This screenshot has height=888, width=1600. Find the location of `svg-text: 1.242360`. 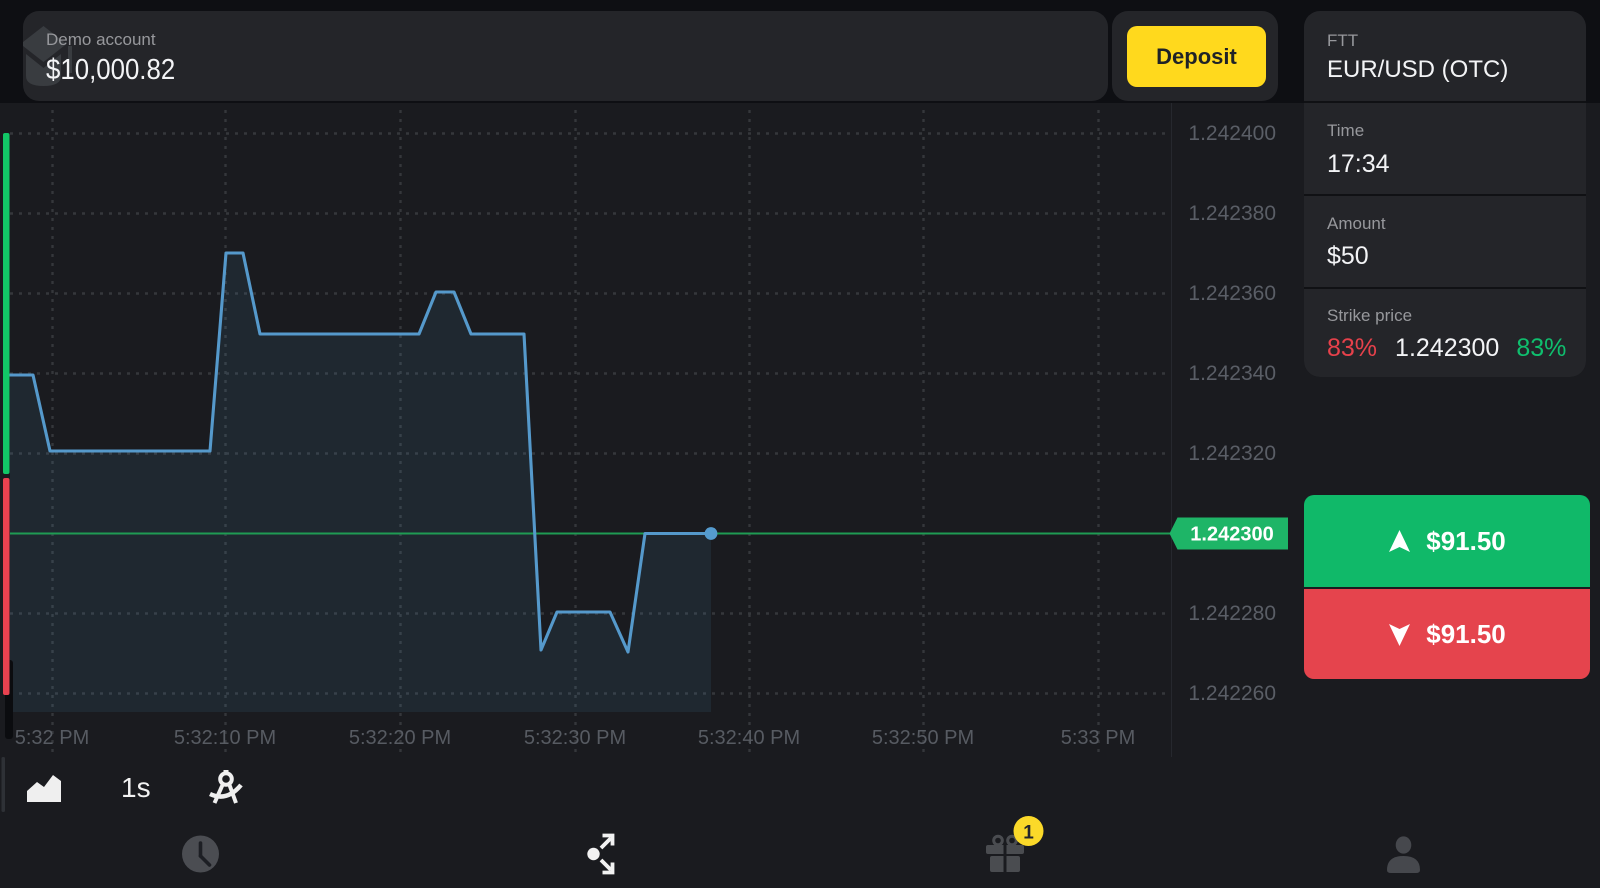

svg-text: 1.242360 is located at coordinates (1232, 293).